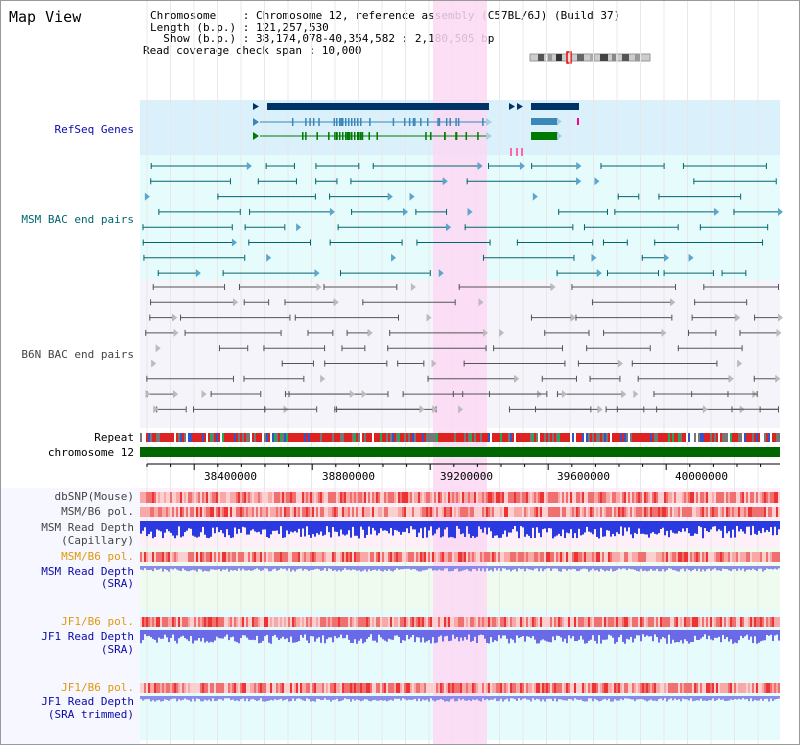 Image resolution: width=800 pixels, height=745 pixels. Describe the element at coordinates (348, 476) in the screenshot. I see `axis-tick-label: 38800000` at that location.